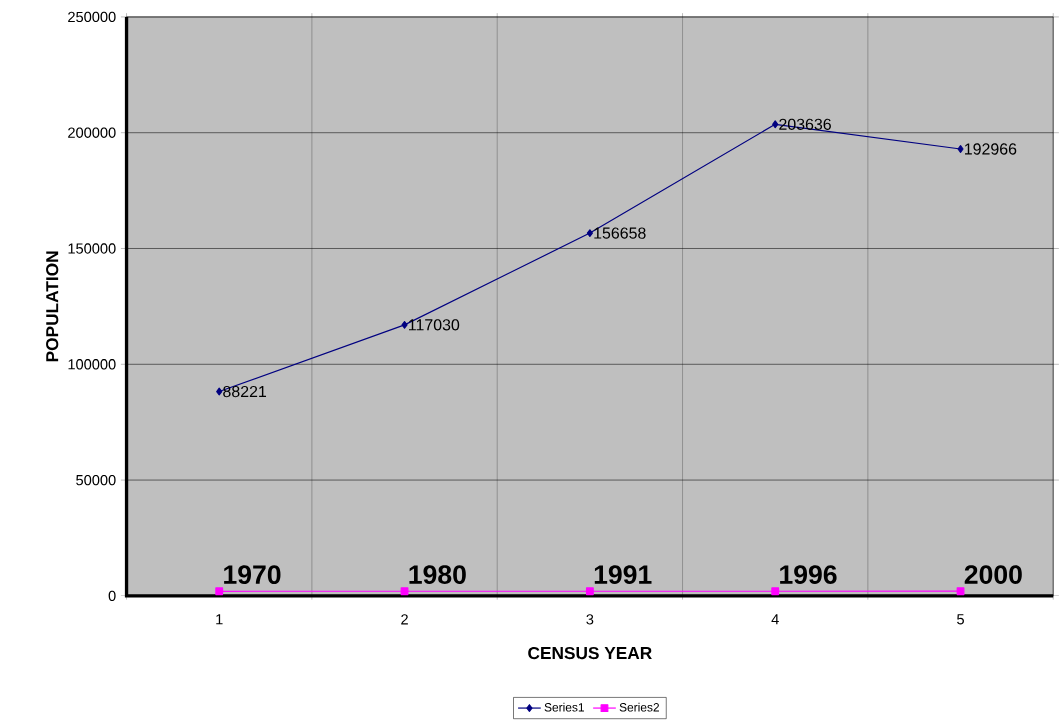 The width and height of the screenshot is (1059, 725). Describe the element at coordinates (639, 707) in the screenshot. I see `legend-label: Series2` at that location.